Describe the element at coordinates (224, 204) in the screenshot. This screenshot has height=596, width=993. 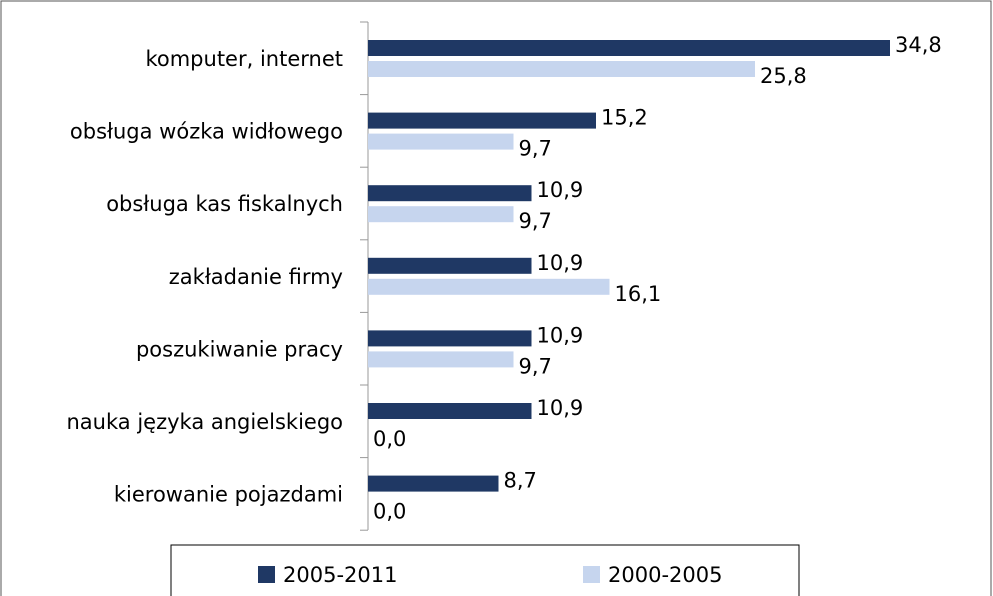
I see `y-tick-label: obsługa kas fiskalnych` at that location.